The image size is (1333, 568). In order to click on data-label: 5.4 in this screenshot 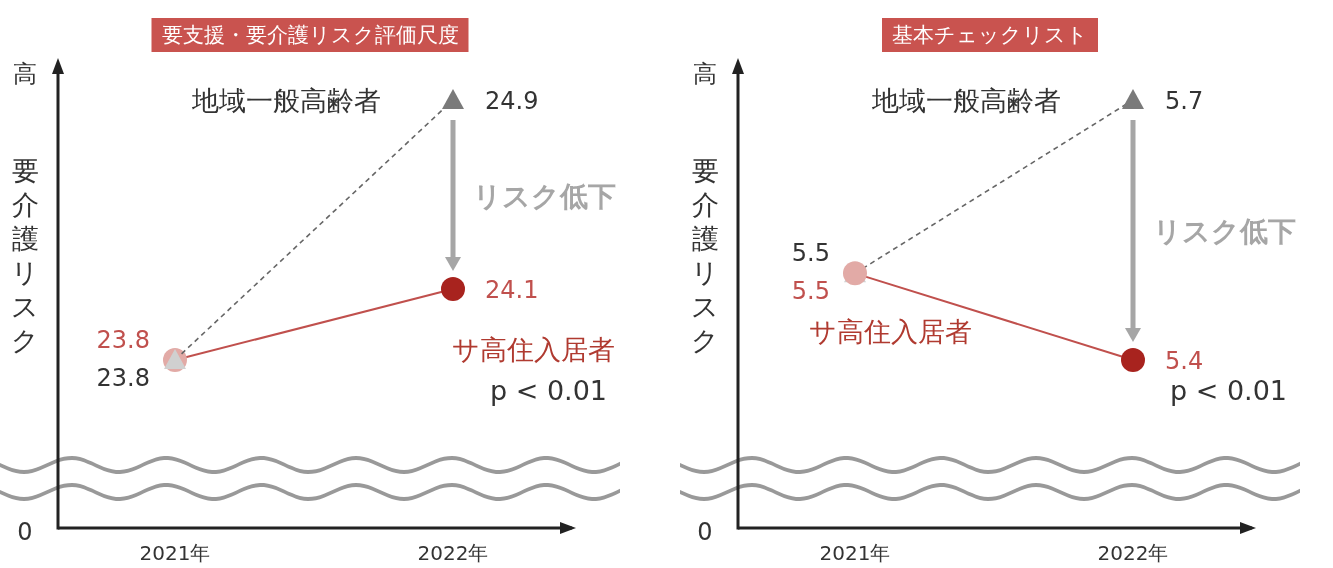, I will do `click(1184, 361)`.